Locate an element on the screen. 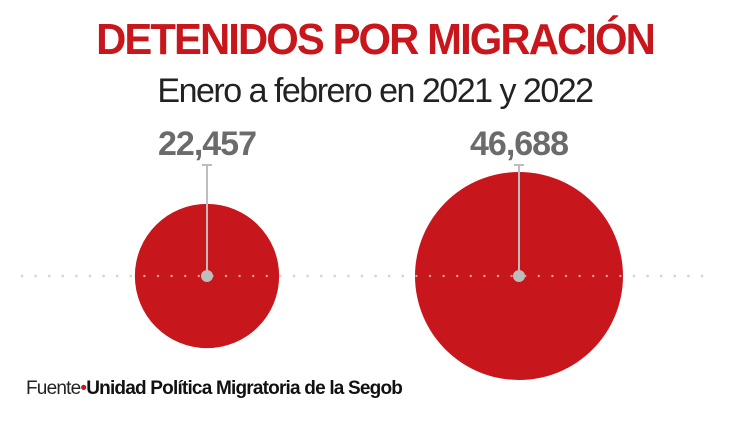 The height and width of the screenshot is (434, 750). source-text: Unidad Política Migratoria de la Segob is located at coordinates (244, 388).